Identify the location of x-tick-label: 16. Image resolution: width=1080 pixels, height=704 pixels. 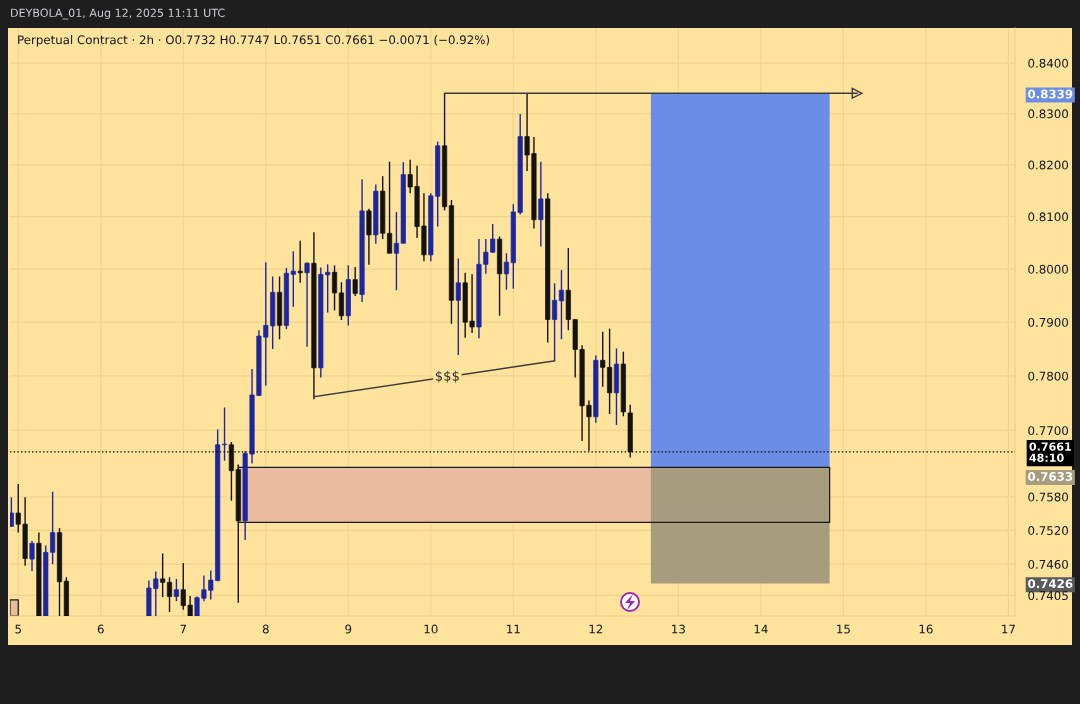
(926, 629).